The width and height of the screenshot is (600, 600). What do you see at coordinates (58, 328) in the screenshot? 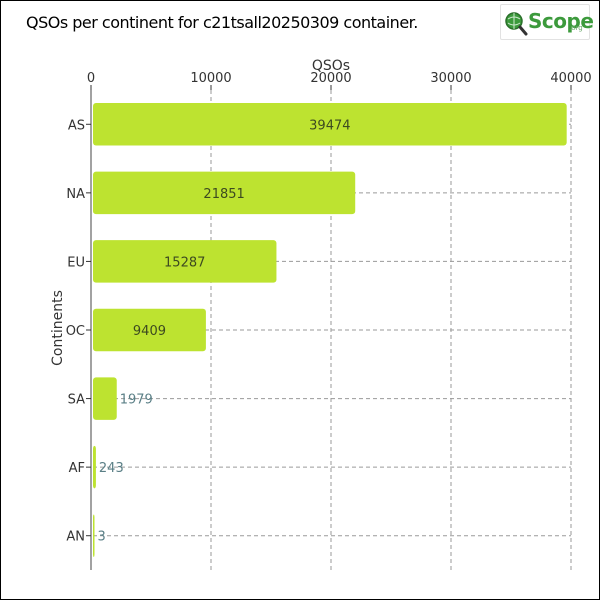
I see `y-axis-title: Continents` at bounding box center [58, 328].